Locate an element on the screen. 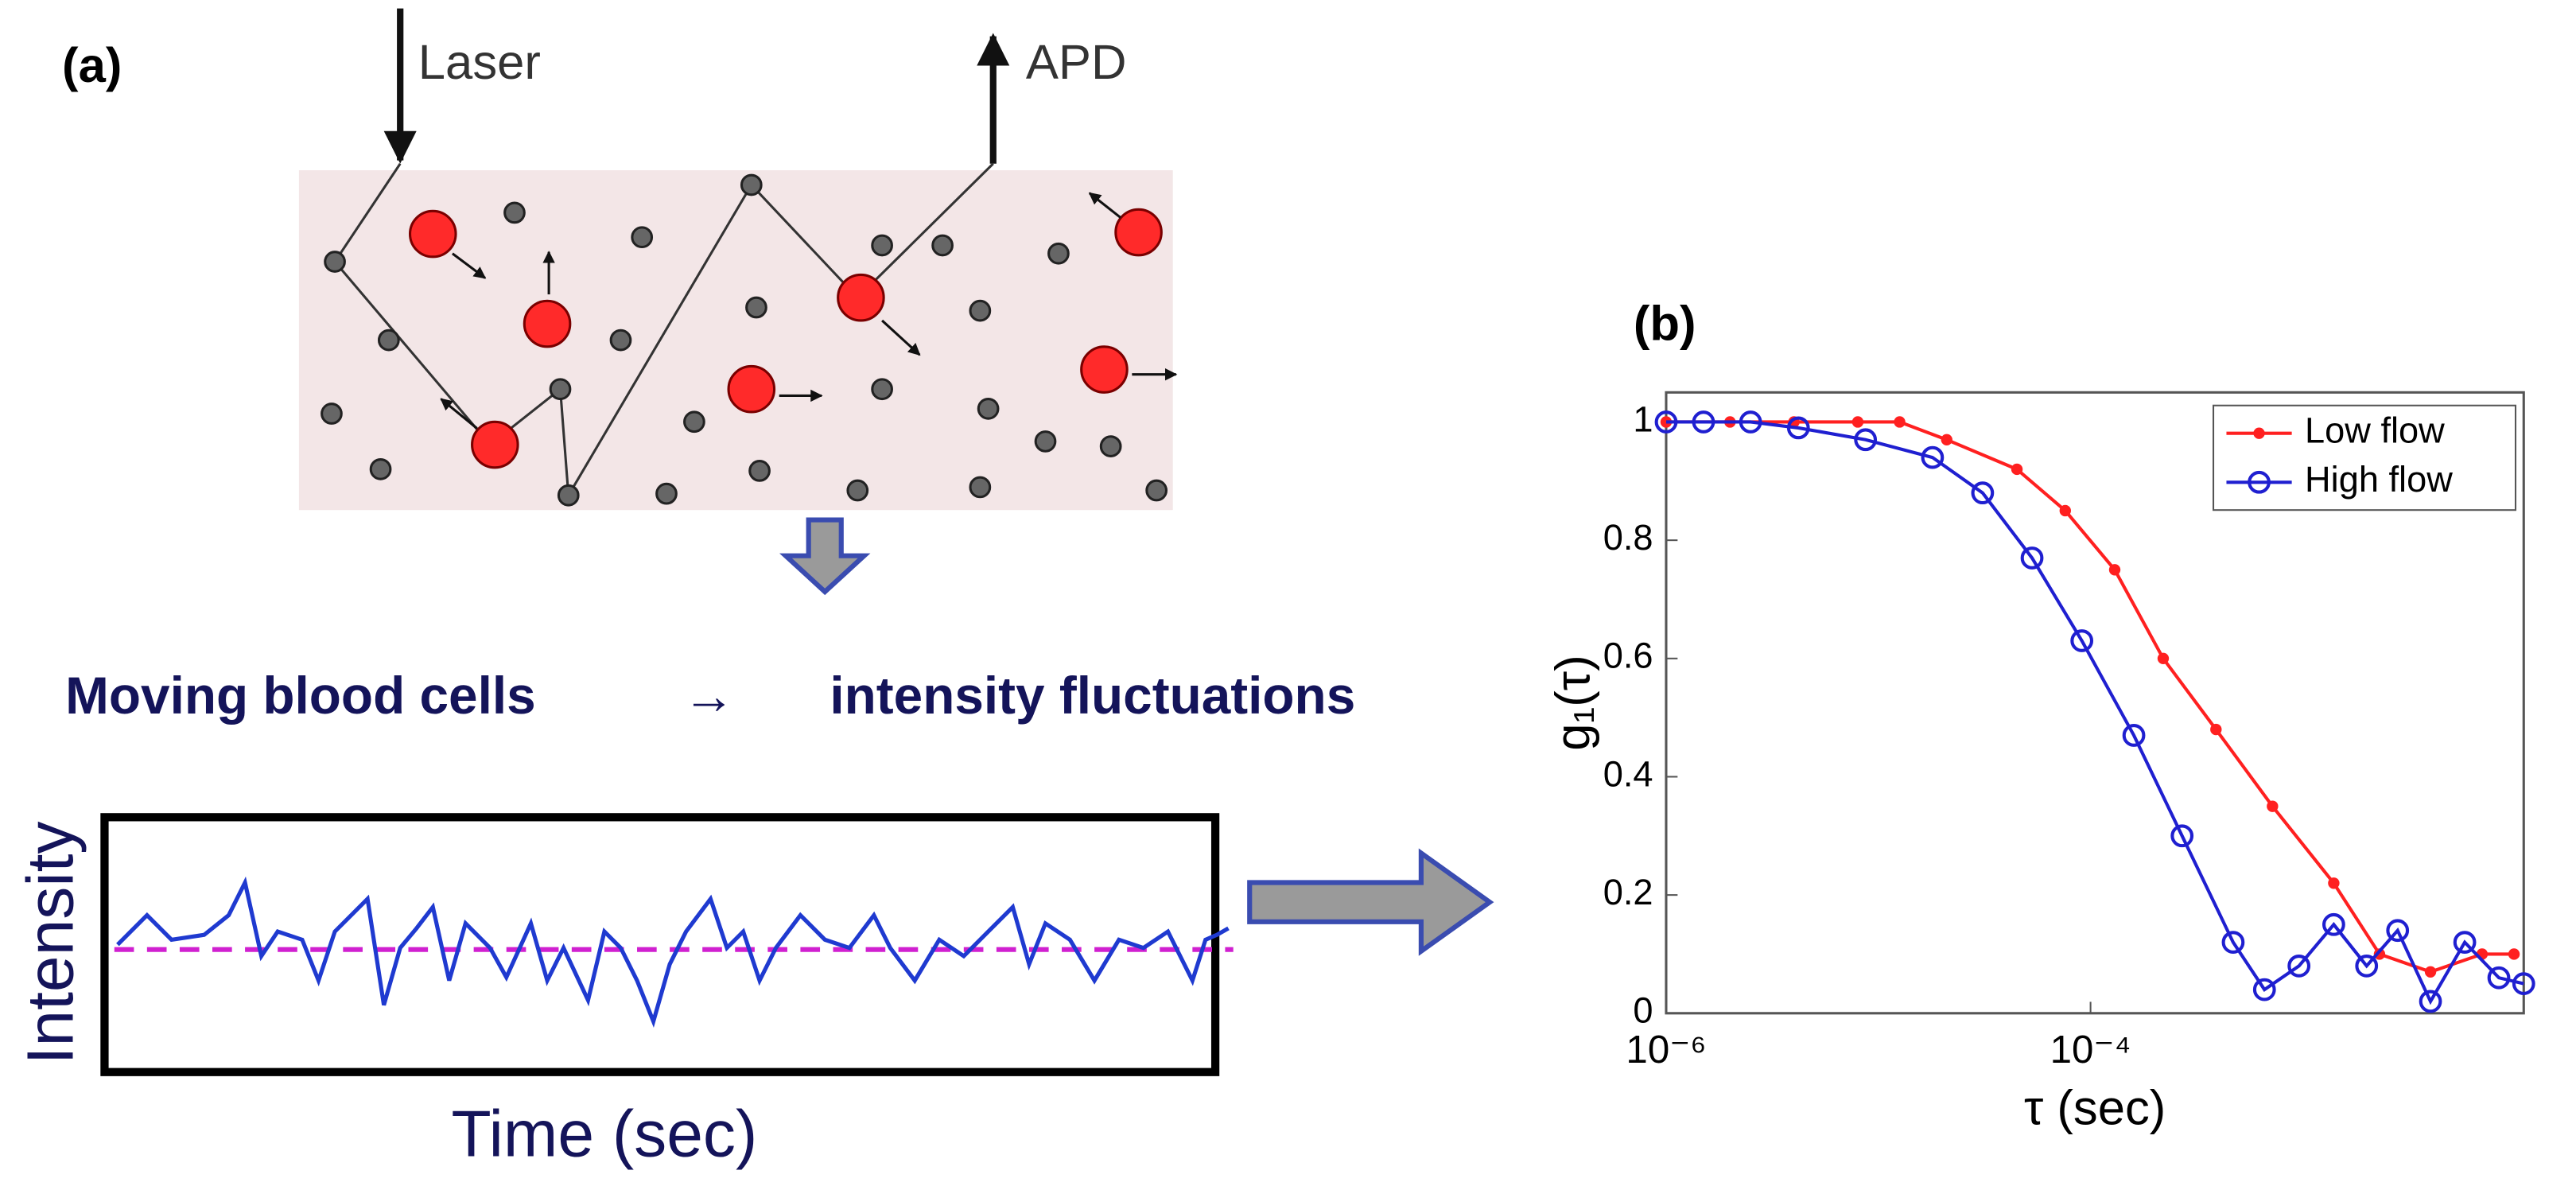 This screenshot has width=2576, height=1190. legend-label: High flow is located at coordinates (2379, 479).